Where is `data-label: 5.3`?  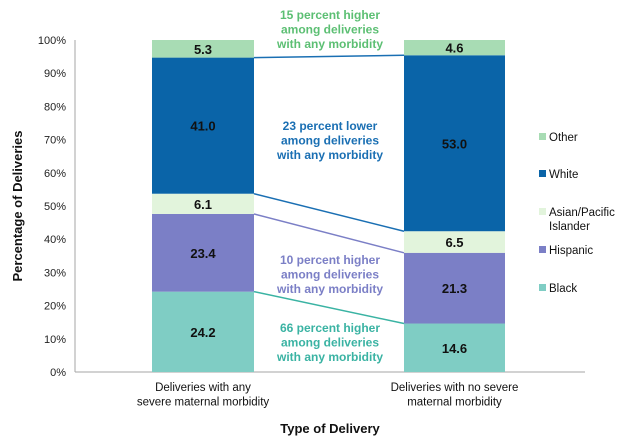 data-label: 5.3 is located at coordinates (203, 49).